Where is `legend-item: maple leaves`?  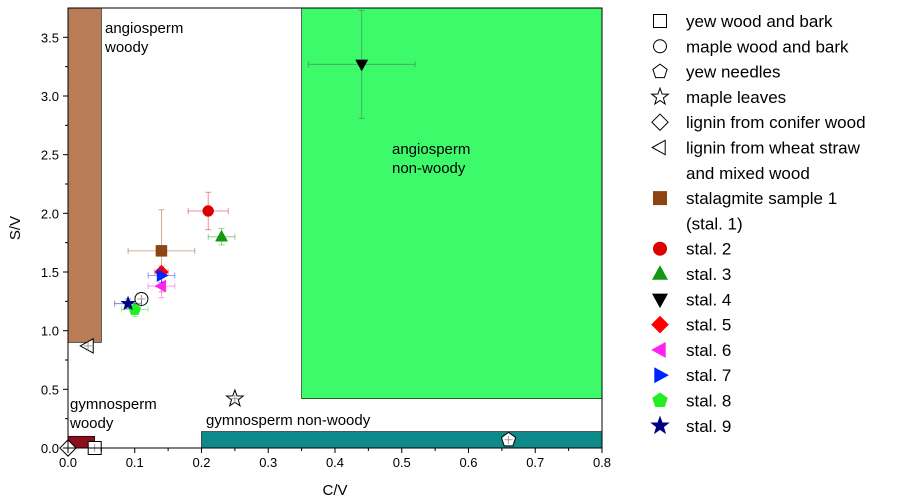
legend-item: maple leaves is located at coordinates (718, 96).